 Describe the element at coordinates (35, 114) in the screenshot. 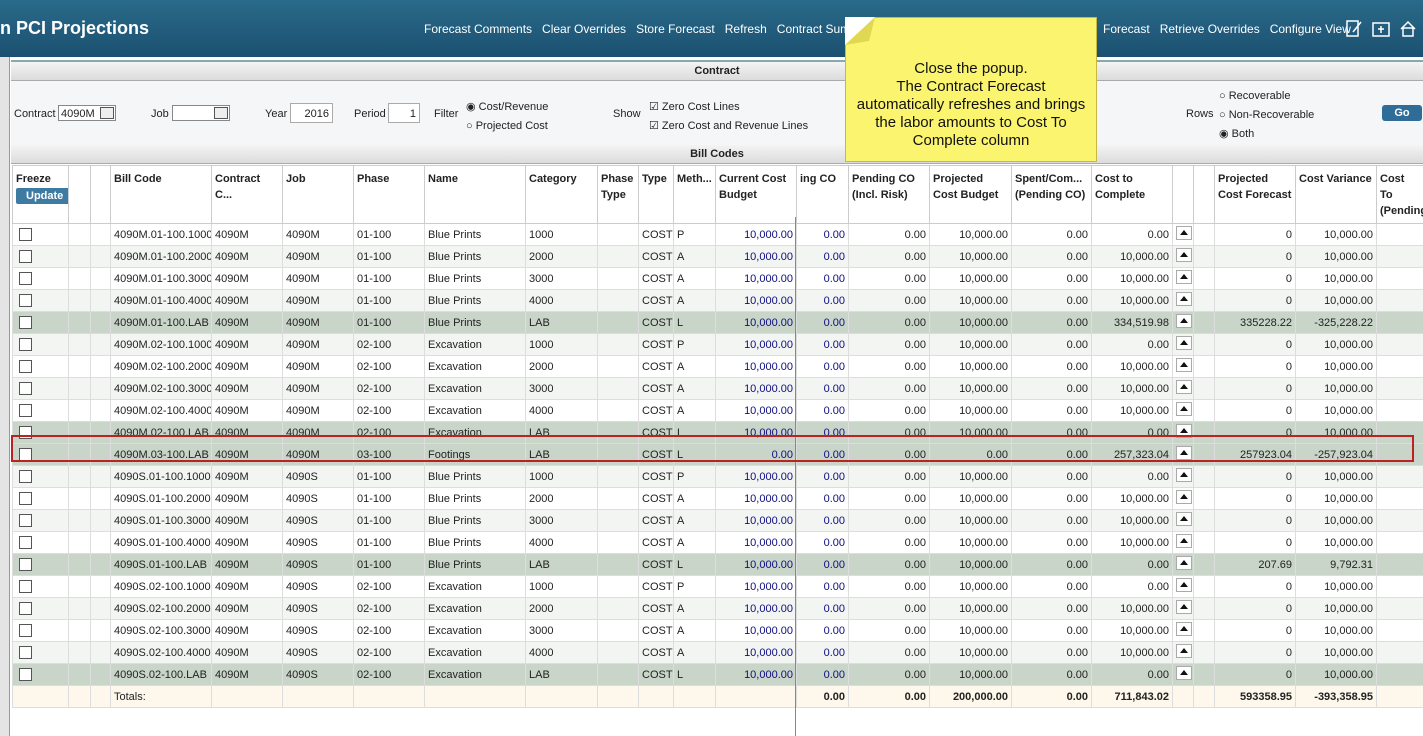

I see `label: Contract` at that location.